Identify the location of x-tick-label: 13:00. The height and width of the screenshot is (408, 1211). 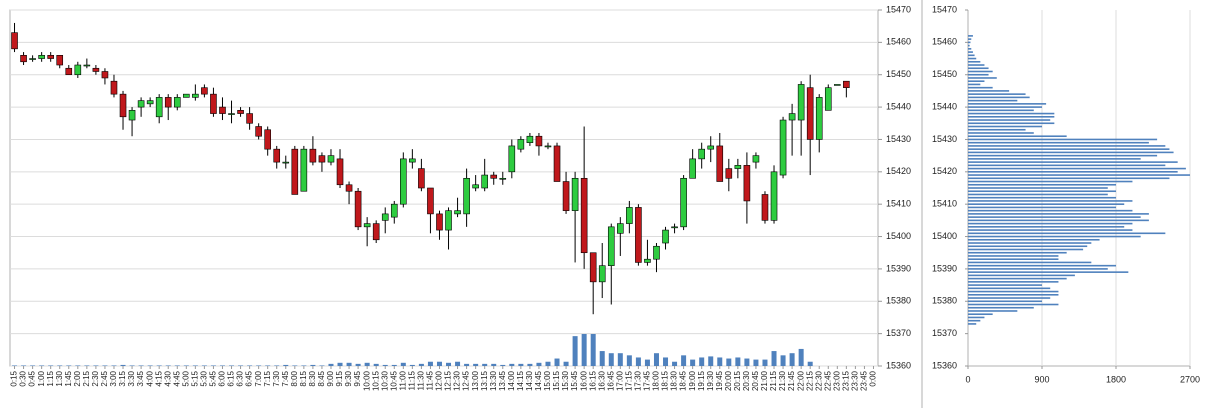
(475, 380).